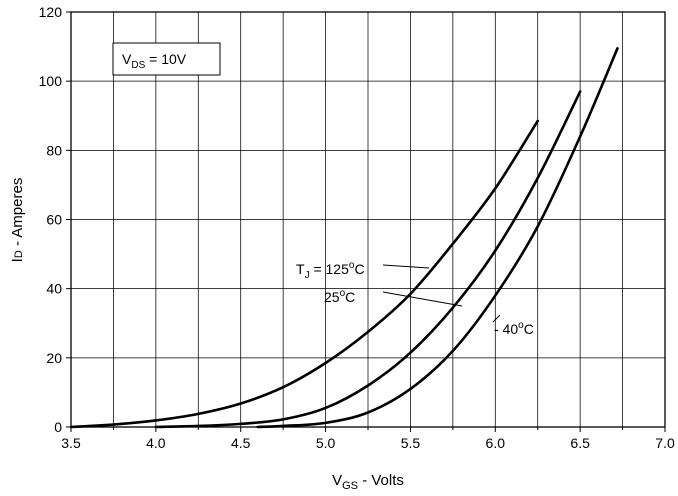 The height and width of the screenshot is (496, 678). Describe the element at coordinates (138, 65) in the screenshot. I see `conditions-subscript: DS` at that location.